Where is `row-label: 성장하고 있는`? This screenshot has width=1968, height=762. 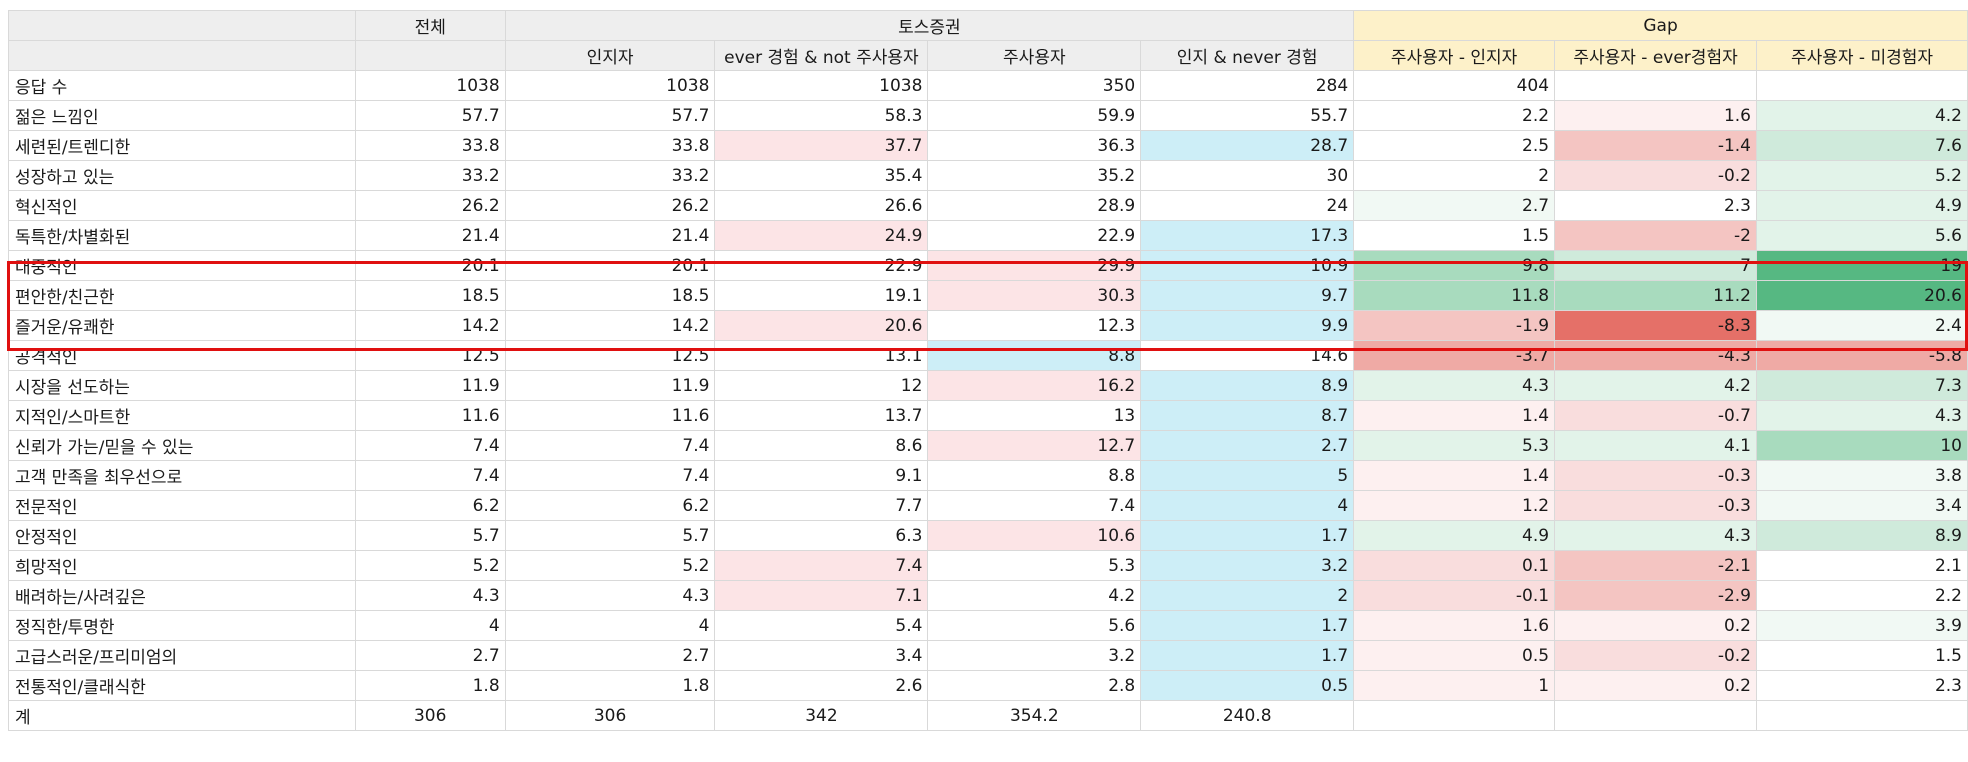
row-label: 성장하고 있는 is located at coordinates (182, 175).